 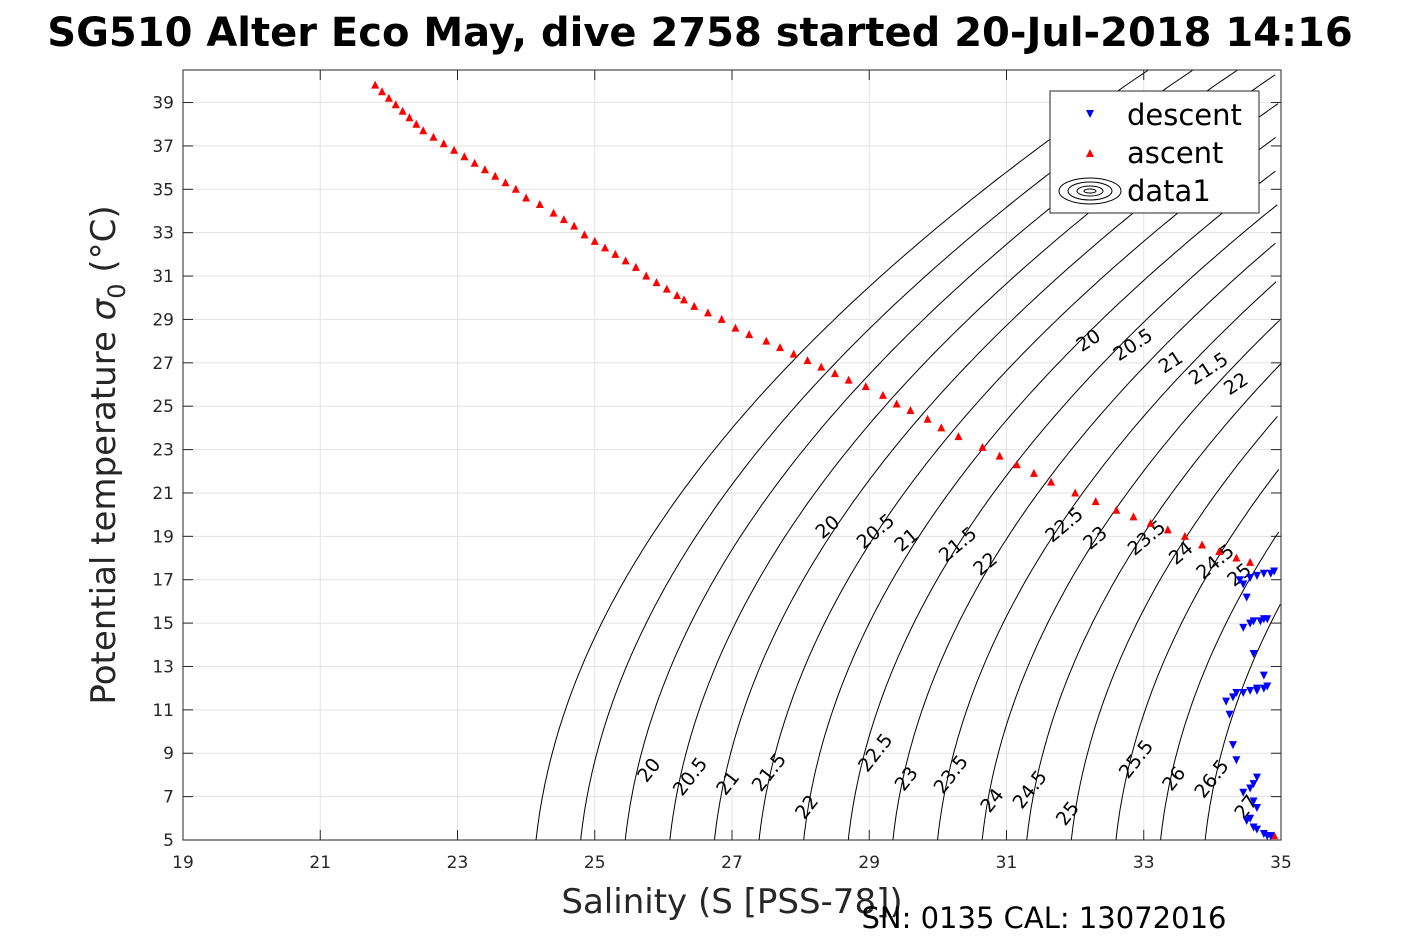 I want to click on y-tick-label: 13, so click(x=163, y=667).